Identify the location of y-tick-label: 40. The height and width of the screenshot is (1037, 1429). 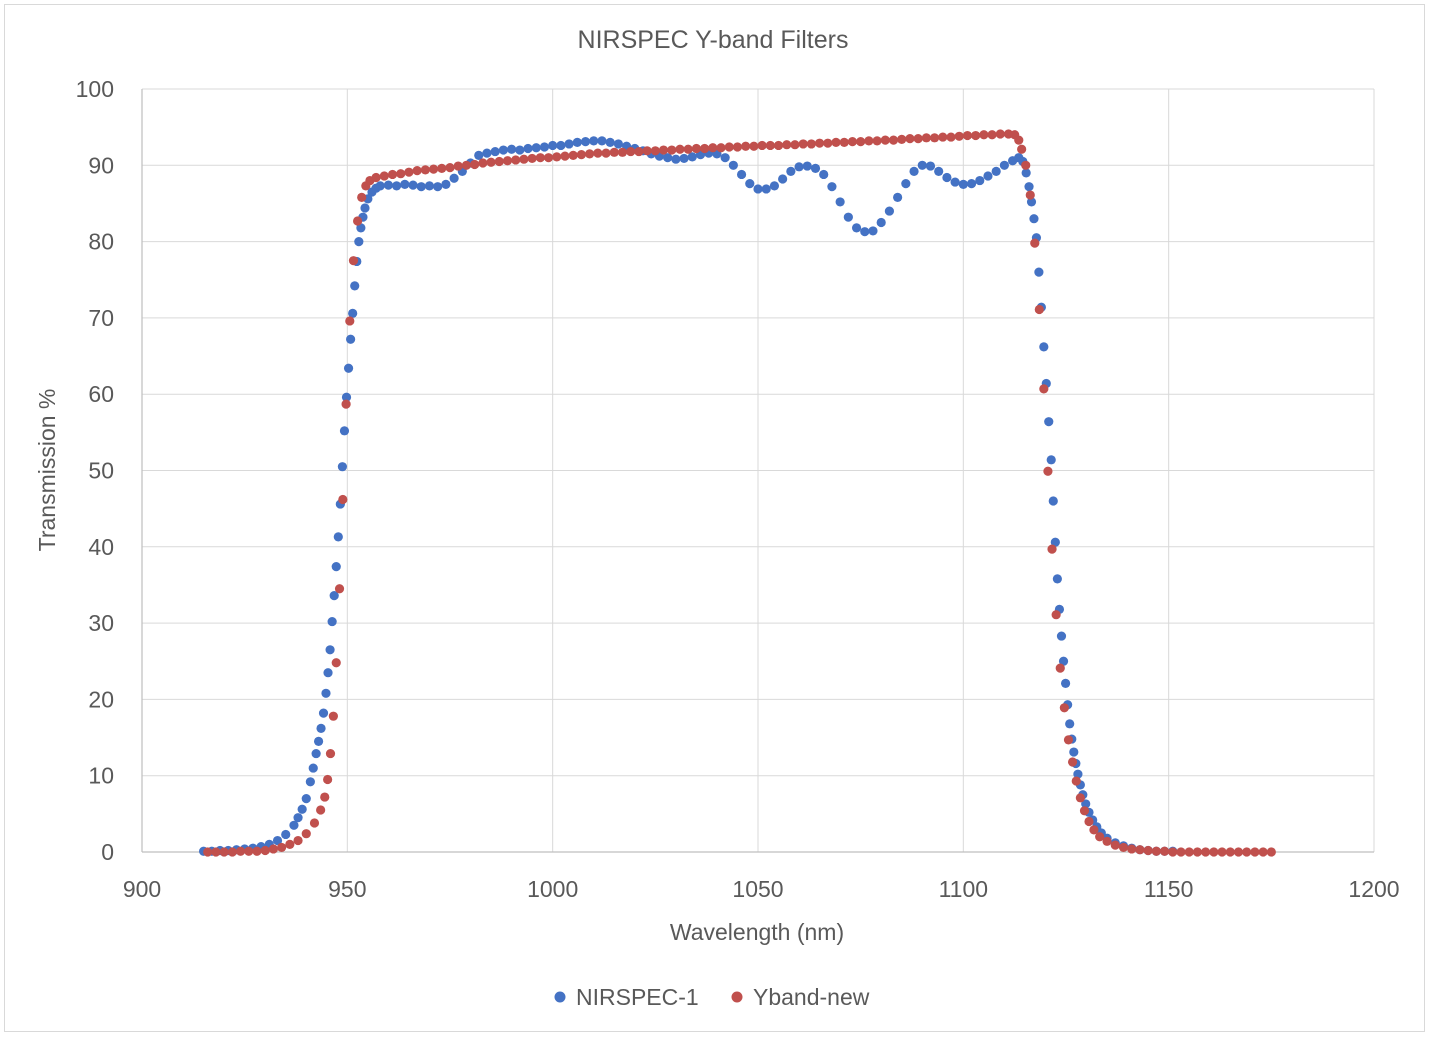
(101, 547).